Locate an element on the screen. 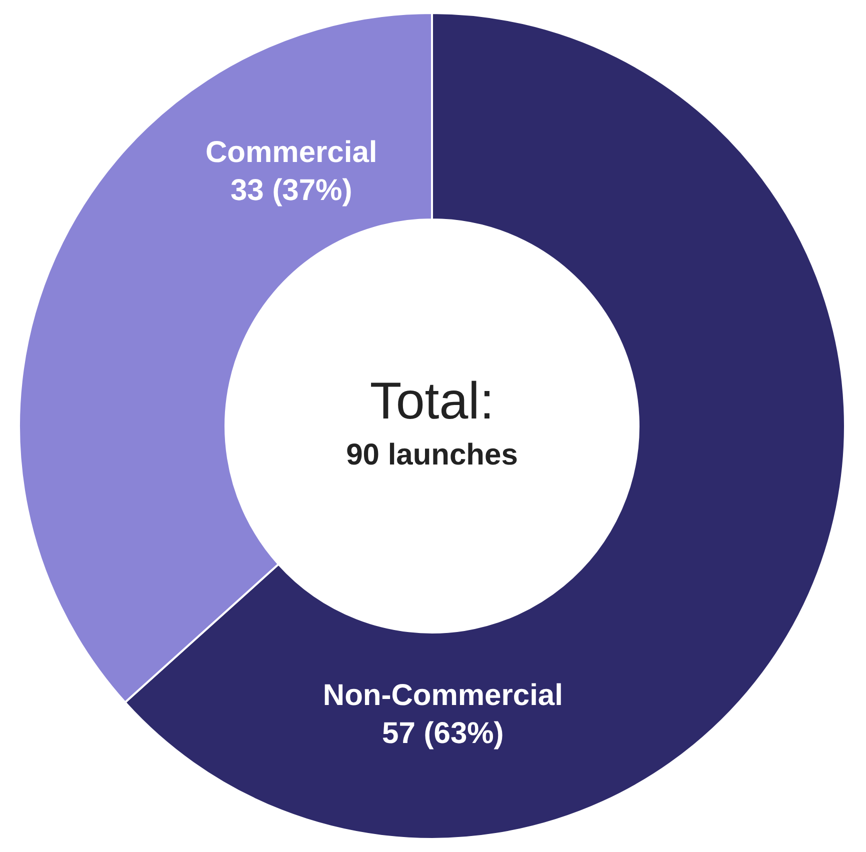  data-label: 57 (63%) is located at coordinates (443, 733).